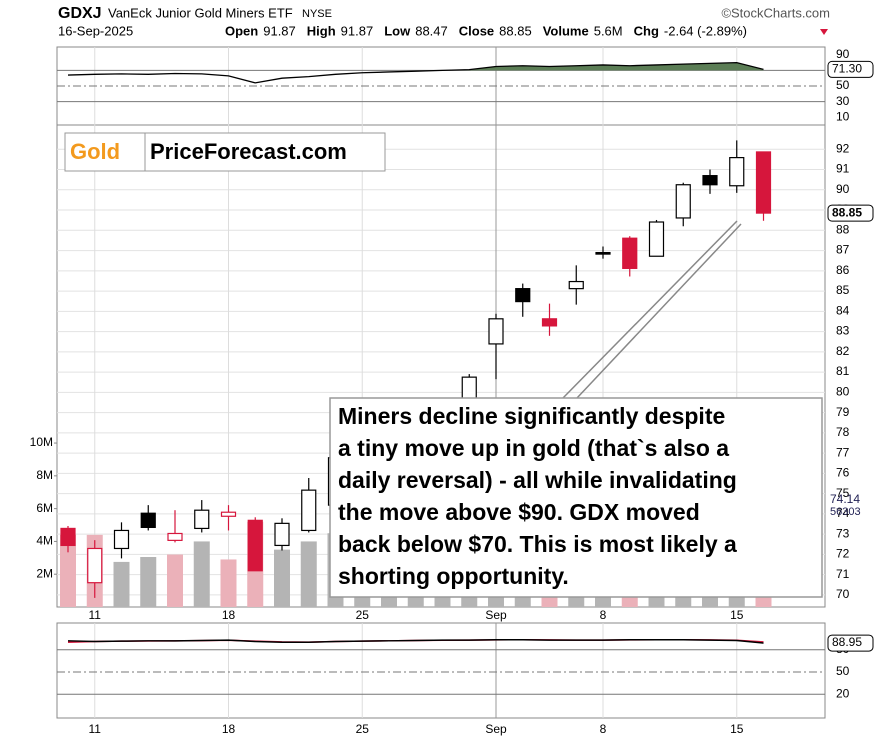 The width and height of the screenshot is (875, 742). I want to click on y-tick-label: 71, so click(843, 574).